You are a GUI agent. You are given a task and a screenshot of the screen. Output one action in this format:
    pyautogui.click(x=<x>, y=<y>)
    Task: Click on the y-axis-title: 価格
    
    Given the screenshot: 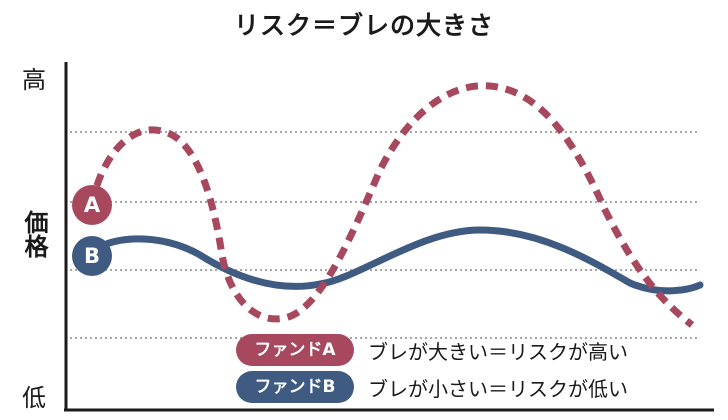 What is the action you would take?
    pyautogui.click(x=34, y=234)
    